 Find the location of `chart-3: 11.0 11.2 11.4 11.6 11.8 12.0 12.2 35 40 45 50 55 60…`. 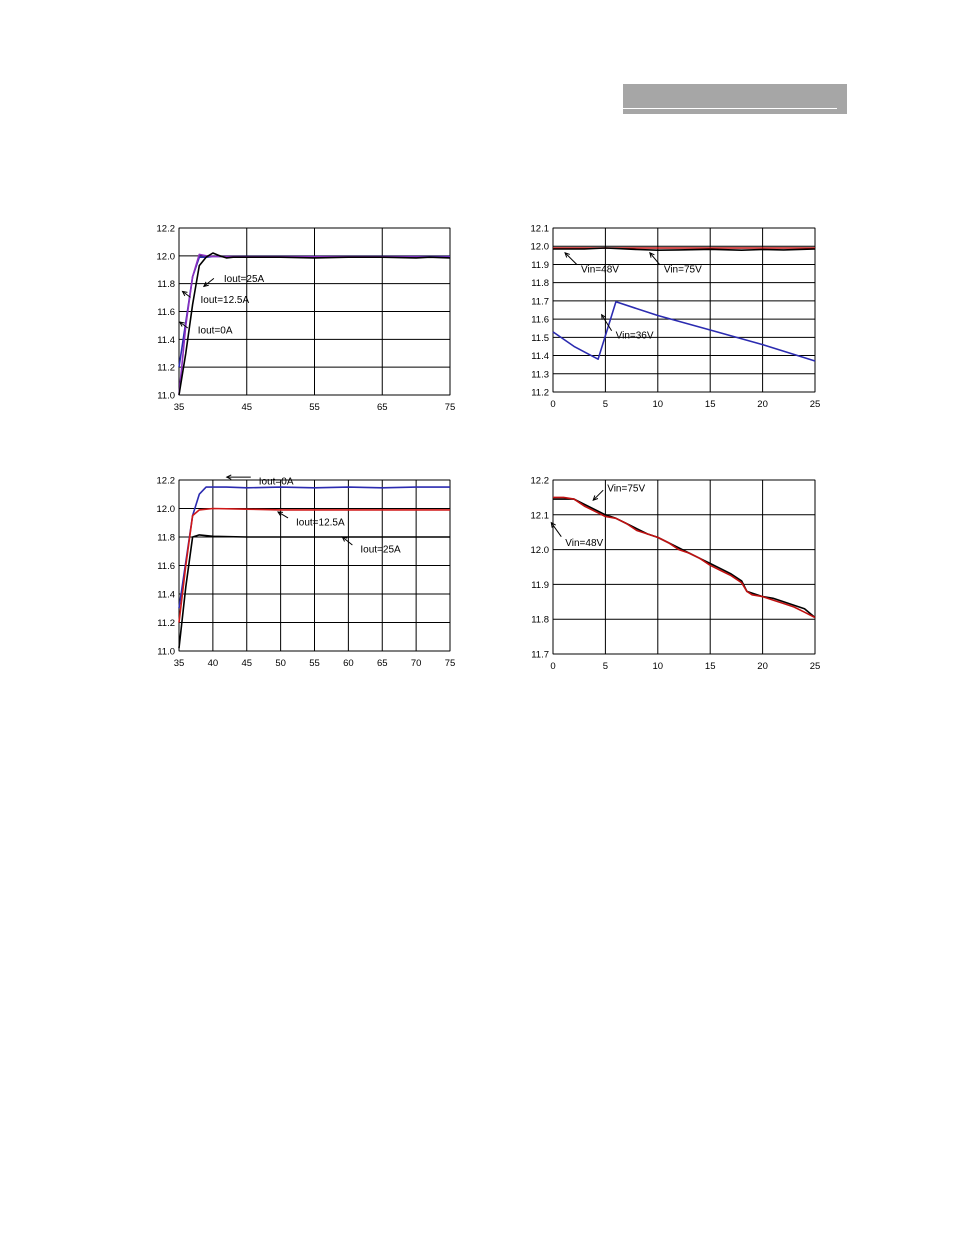

chart-3: 11.0 11.2 11.4 11.6 11.8 12.0 12.2 35 40 45 50 55 60… is located at coordinates (306, 571).